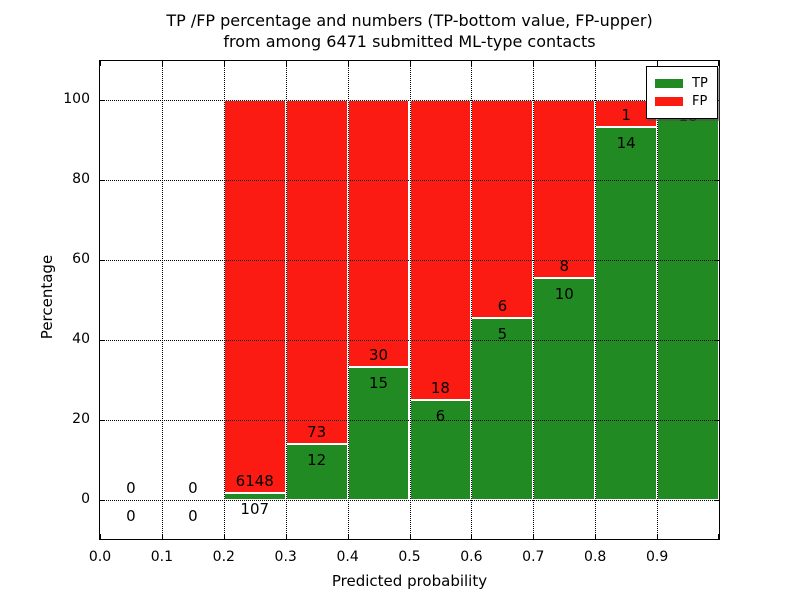  What do you see at coordinates (162, 557) in the screenshot?
I see `x-tick-label: 0.1` at bounding box center [162, 557].